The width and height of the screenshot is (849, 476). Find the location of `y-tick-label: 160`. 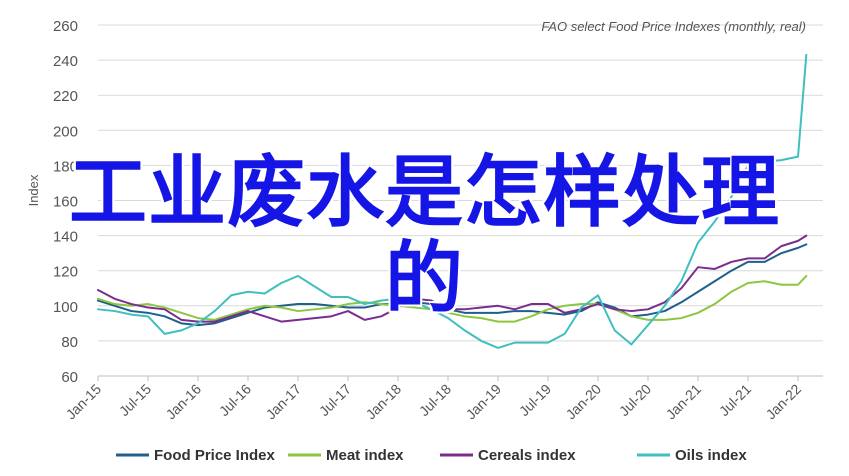

y-tick-label: 160 is located at coordinates (65, 202).